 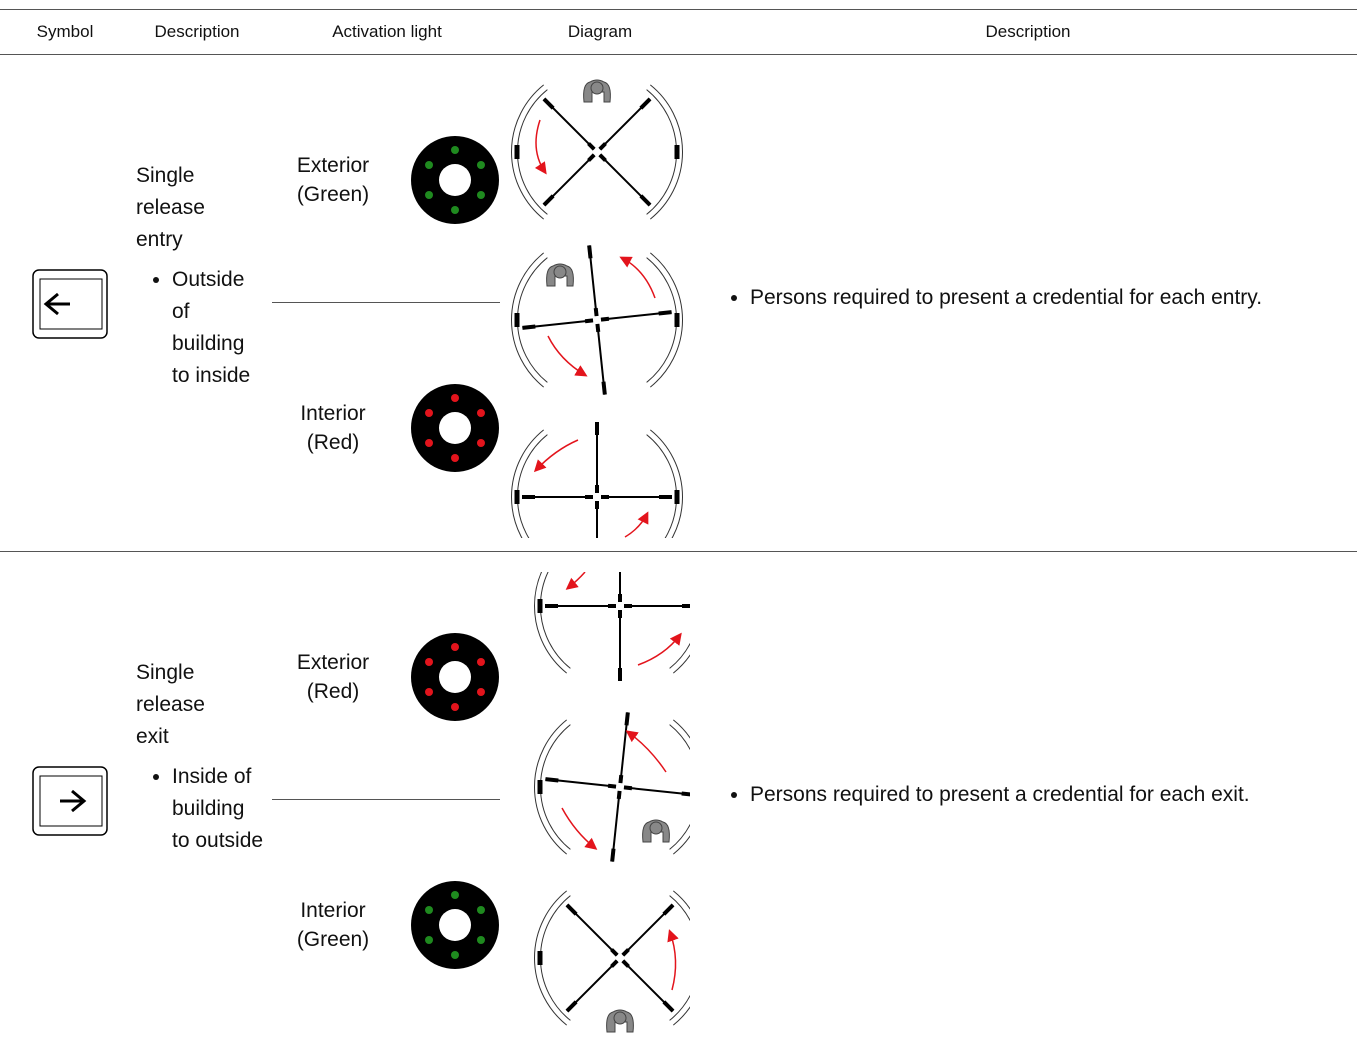 What do you see at coordinates (333, 925) in the screenshot?
I see `light-label: Interior (Green)` at bounding box center [333, 925].